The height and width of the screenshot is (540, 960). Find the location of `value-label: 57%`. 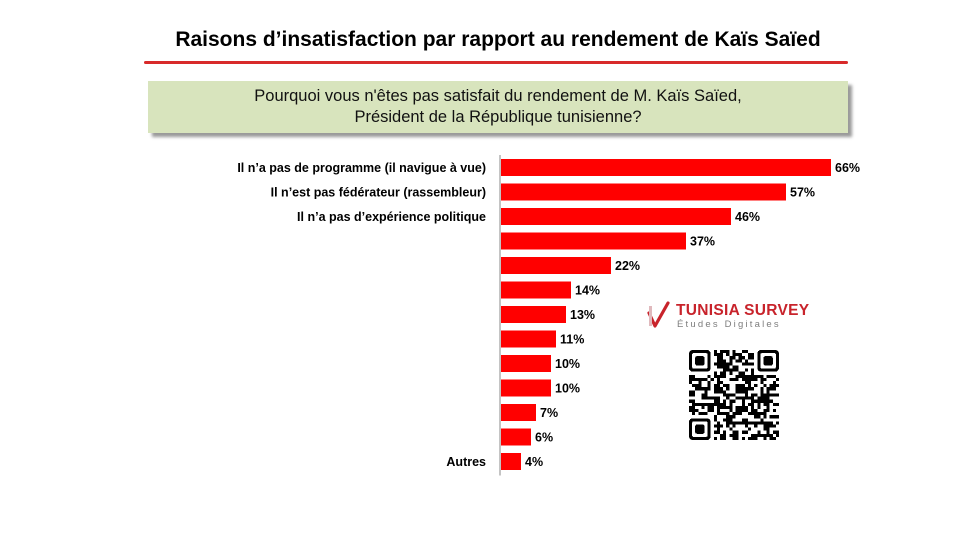

value-label: 57% is located at coordinates (802, 193).